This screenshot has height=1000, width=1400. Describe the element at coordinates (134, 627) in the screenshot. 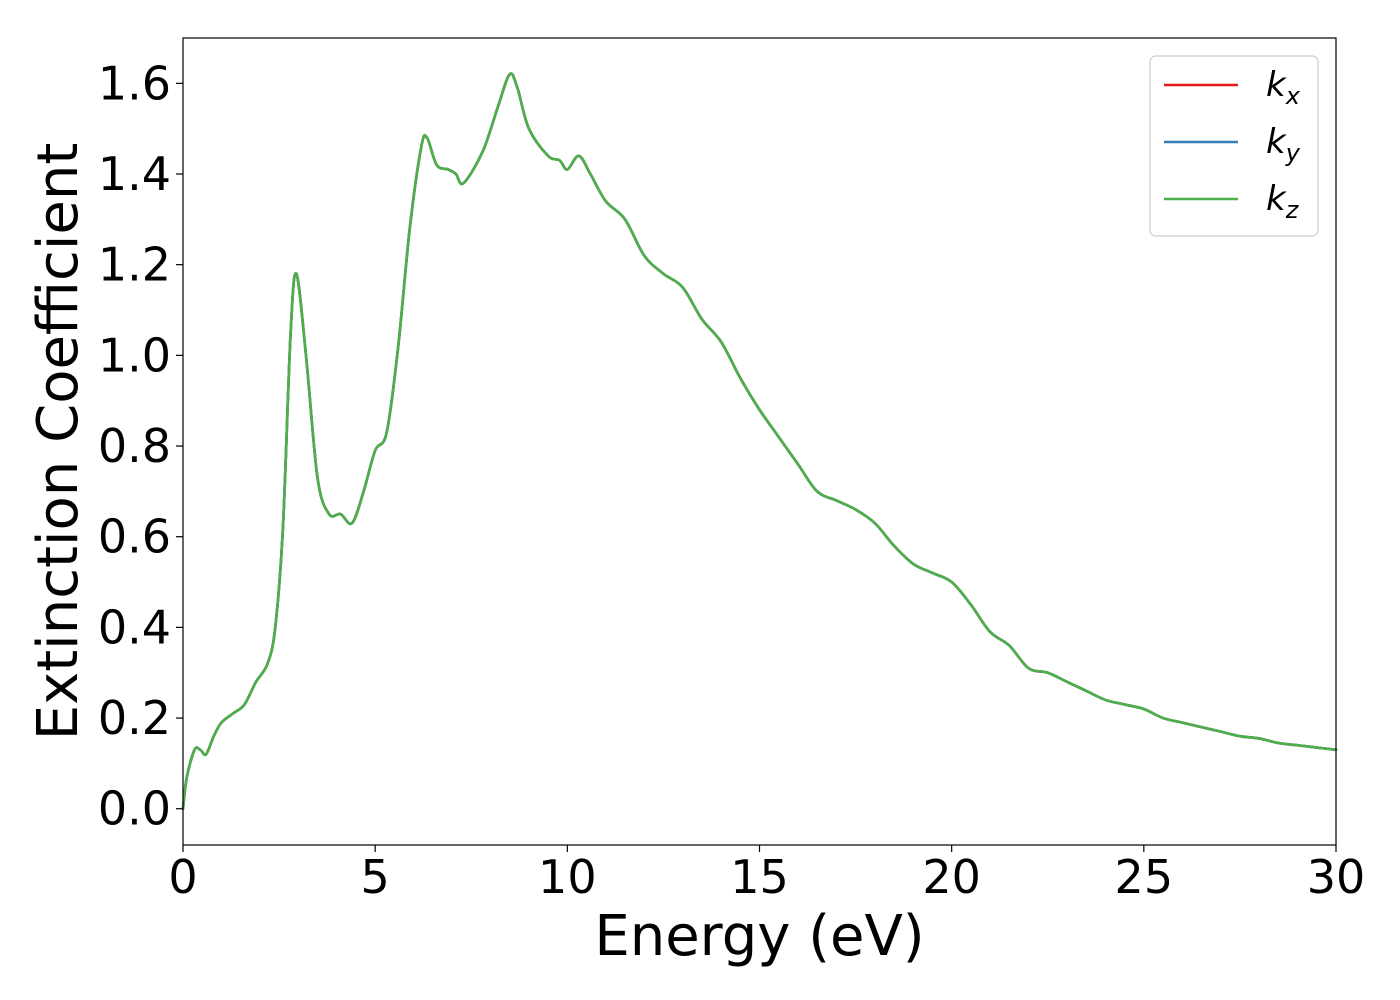

I see `y-tick-label: 0.4` at that location.